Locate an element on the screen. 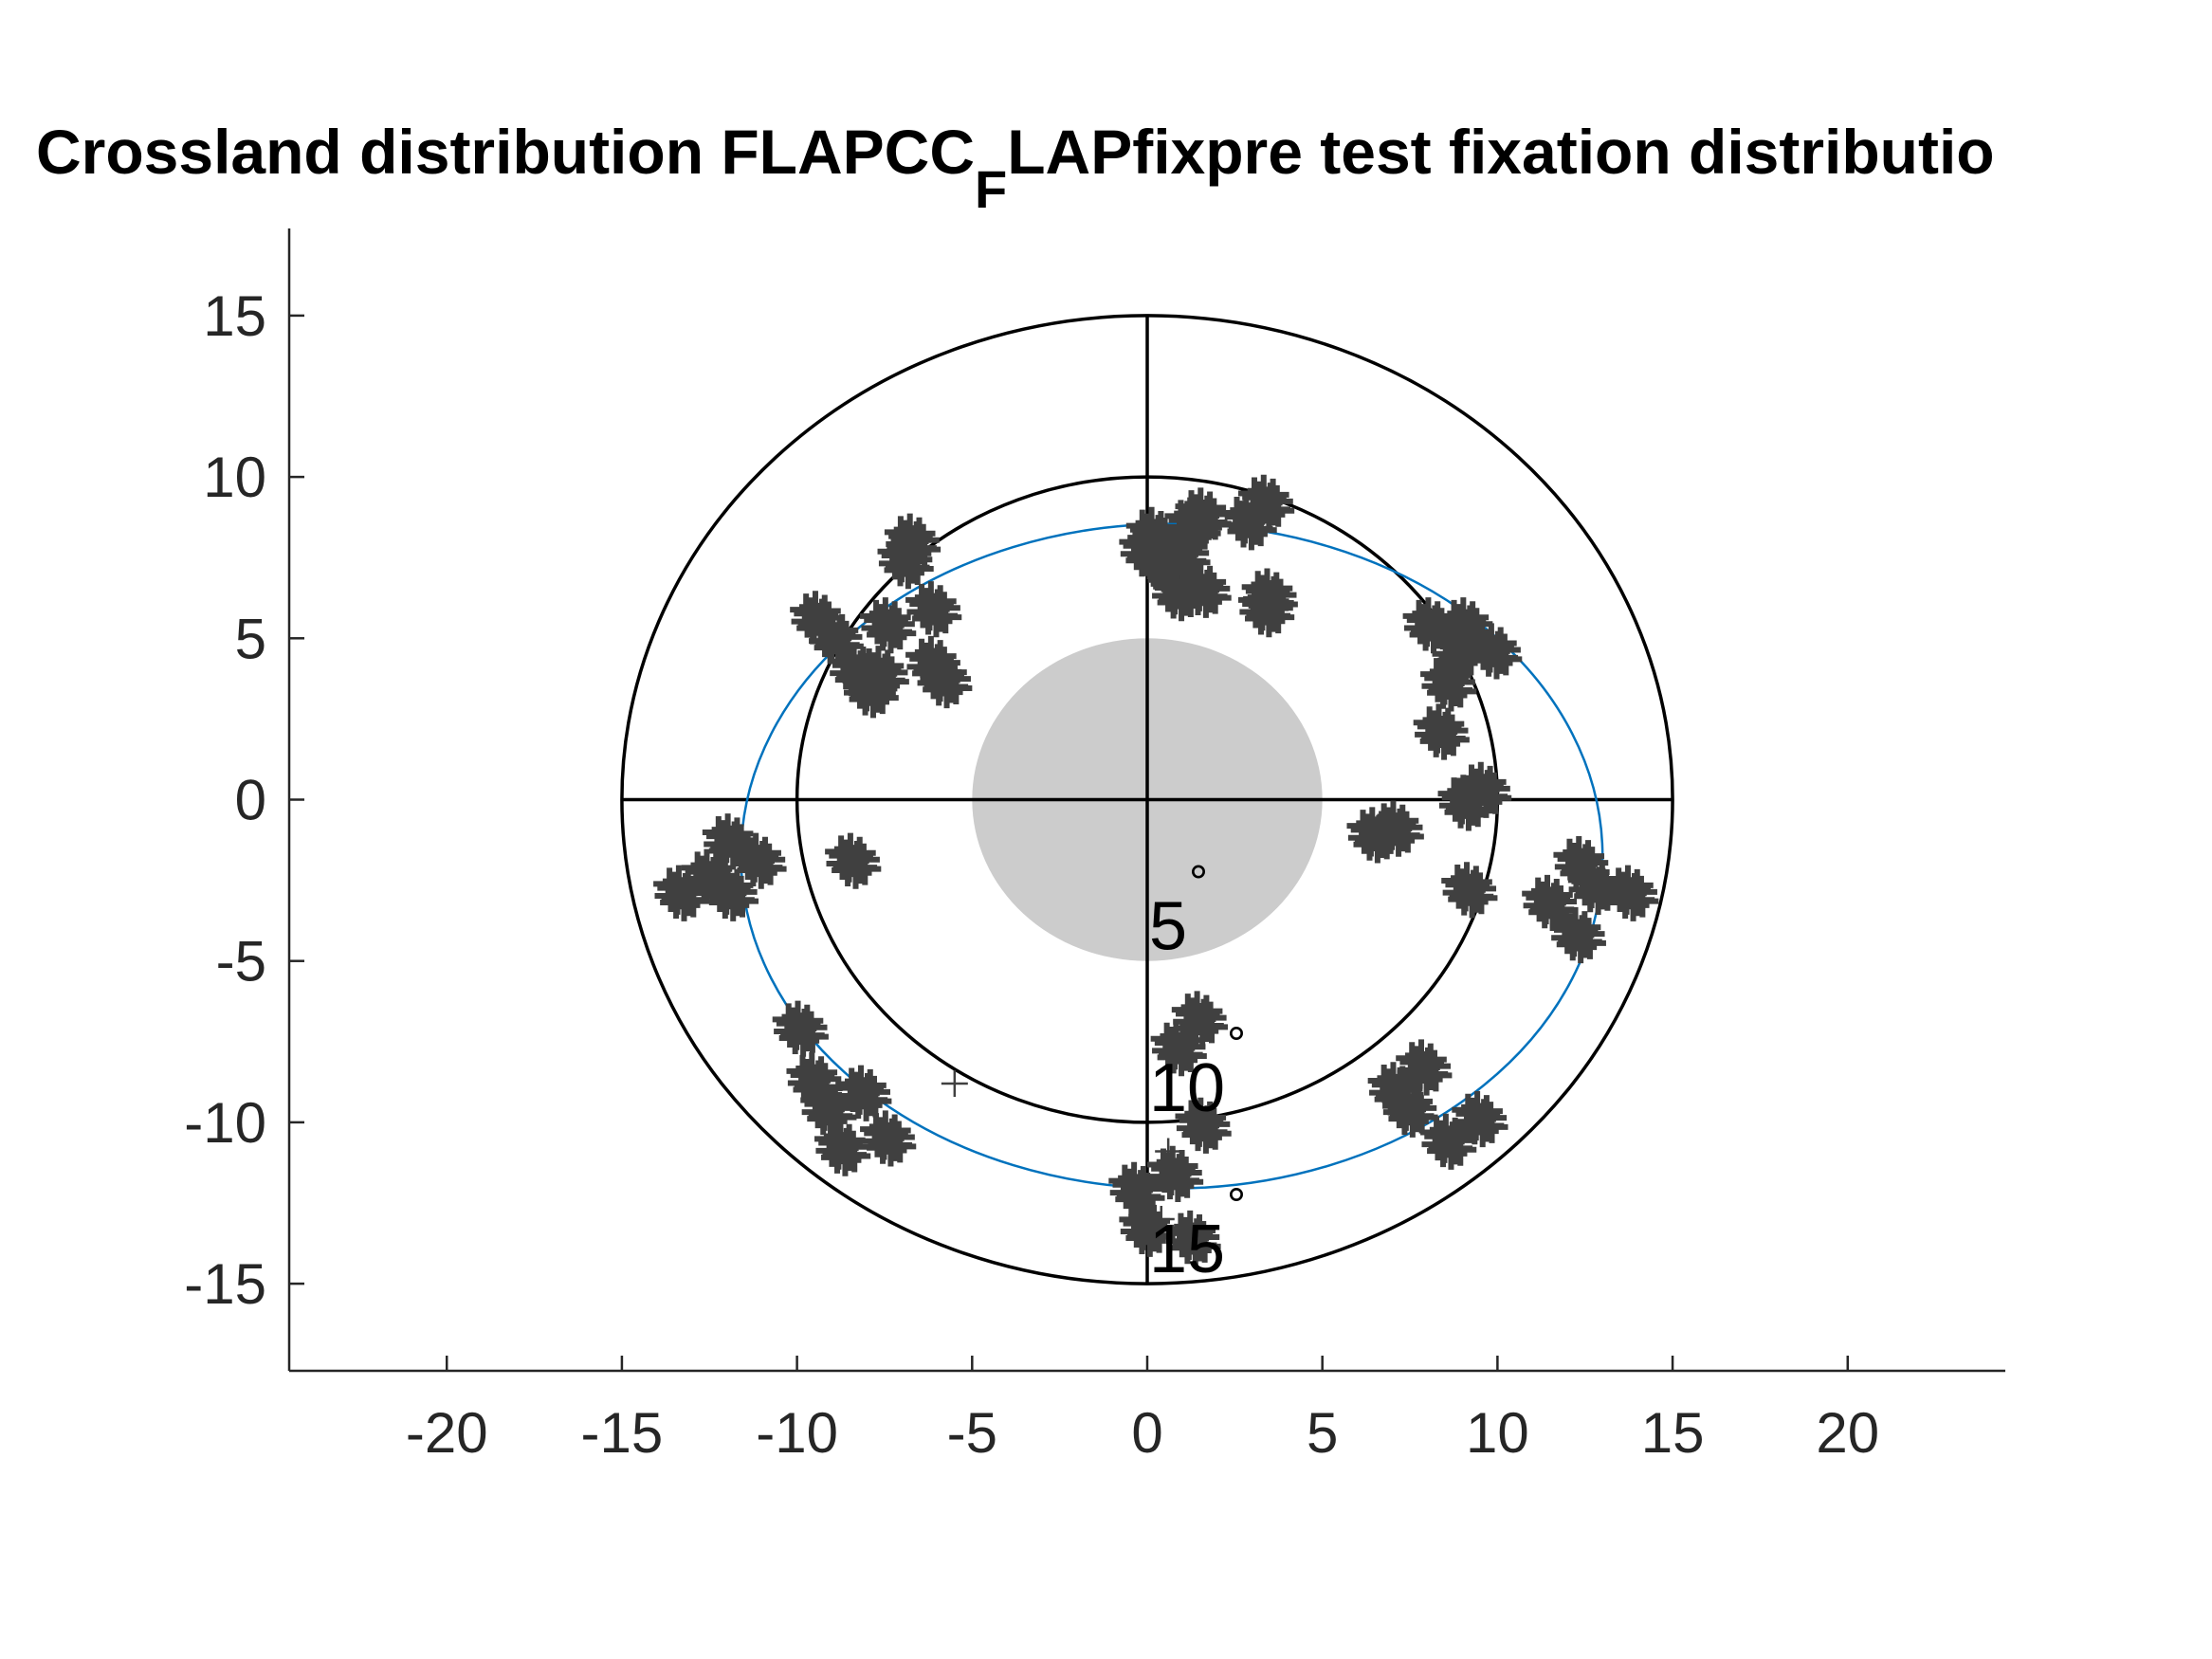 The height and width of the screenshot is (1659, 2212). chart-title-main: Crossland distribution FLAPCC is located at coordinates (505, 152).